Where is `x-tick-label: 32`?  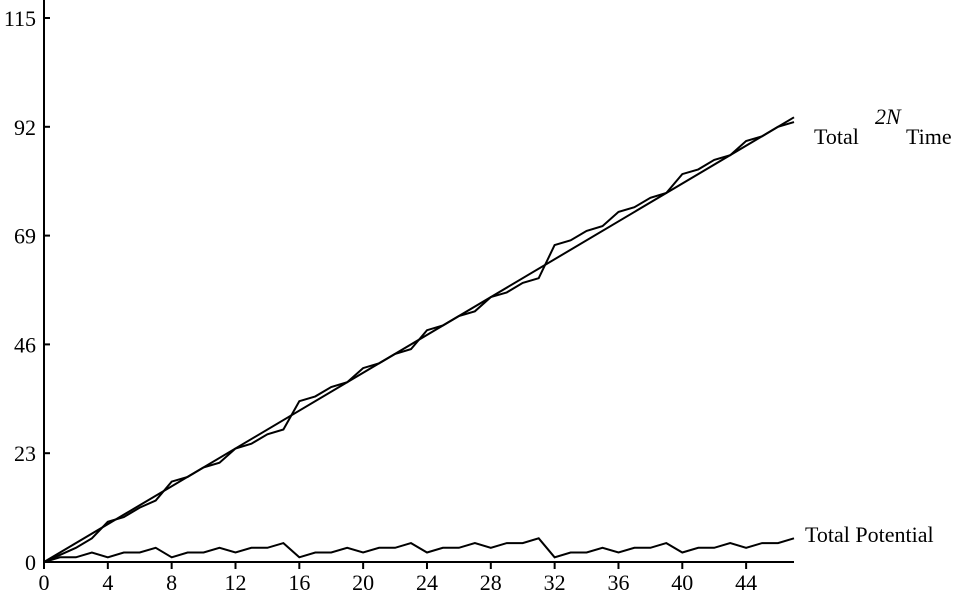 x-tick-label: 32 is located at coordinates (555, 581).